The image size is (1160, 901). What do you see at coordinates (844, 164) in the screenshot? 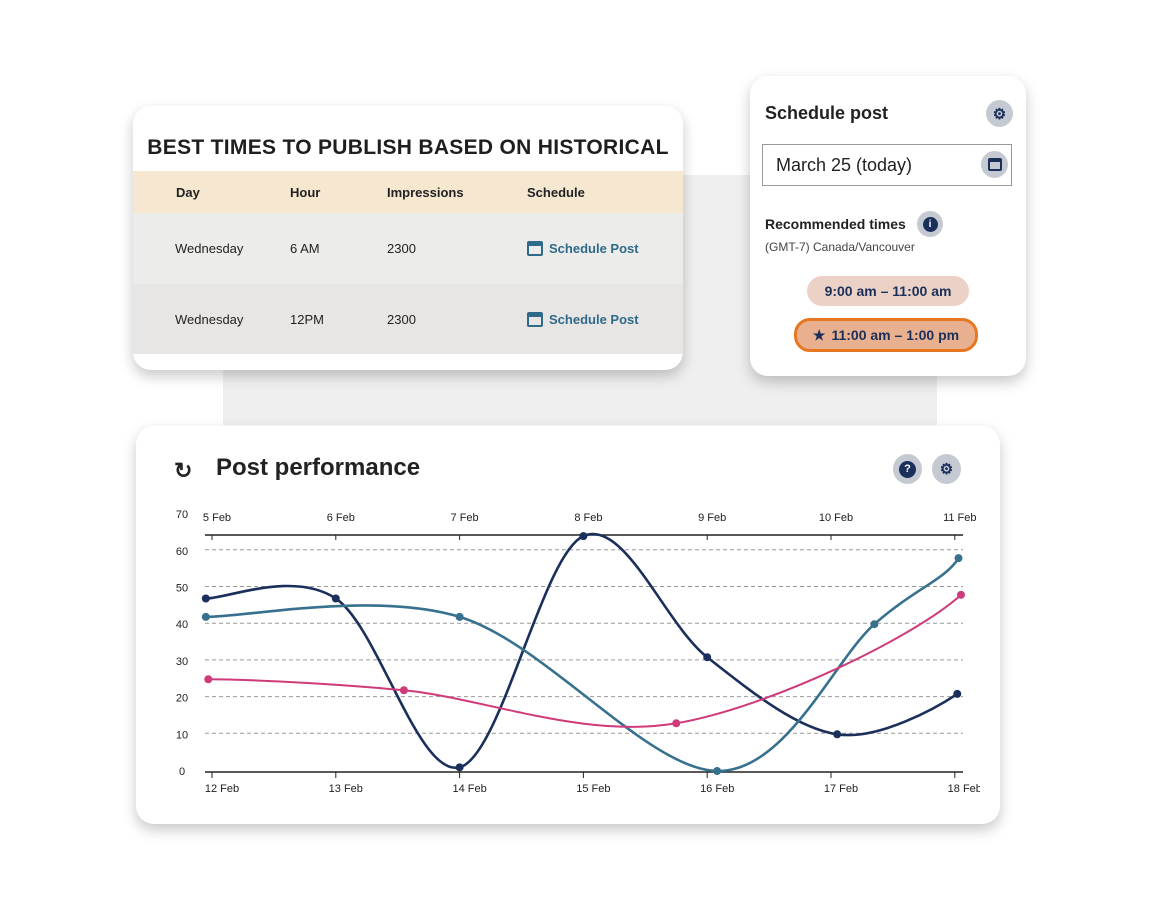
I see `date-value: March 25 (today)` at bounding box center [844, 164].